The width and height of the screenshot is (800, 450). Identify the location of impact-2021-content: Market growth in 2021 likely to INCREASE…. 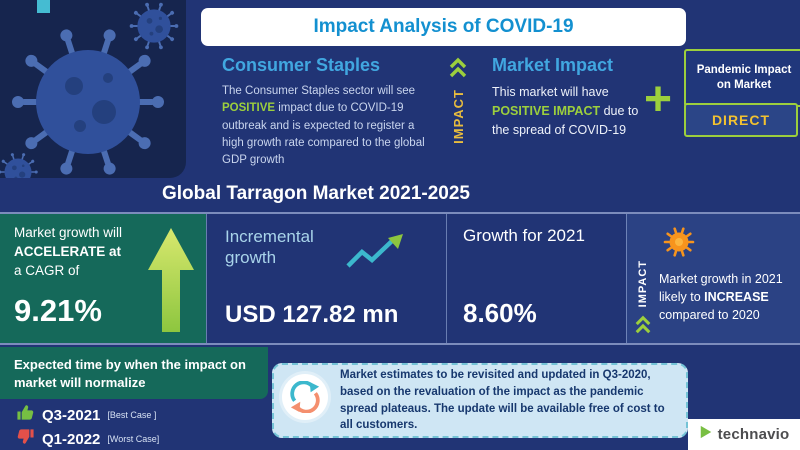
(729, 278).